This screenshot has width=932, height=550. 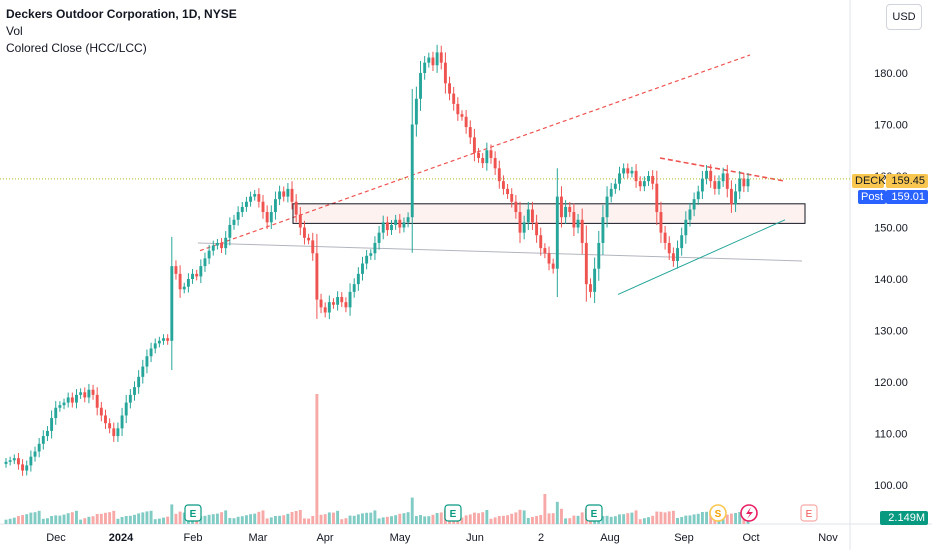 I want to click on price-tick-label: 110.00, so click(x=891, y=435).